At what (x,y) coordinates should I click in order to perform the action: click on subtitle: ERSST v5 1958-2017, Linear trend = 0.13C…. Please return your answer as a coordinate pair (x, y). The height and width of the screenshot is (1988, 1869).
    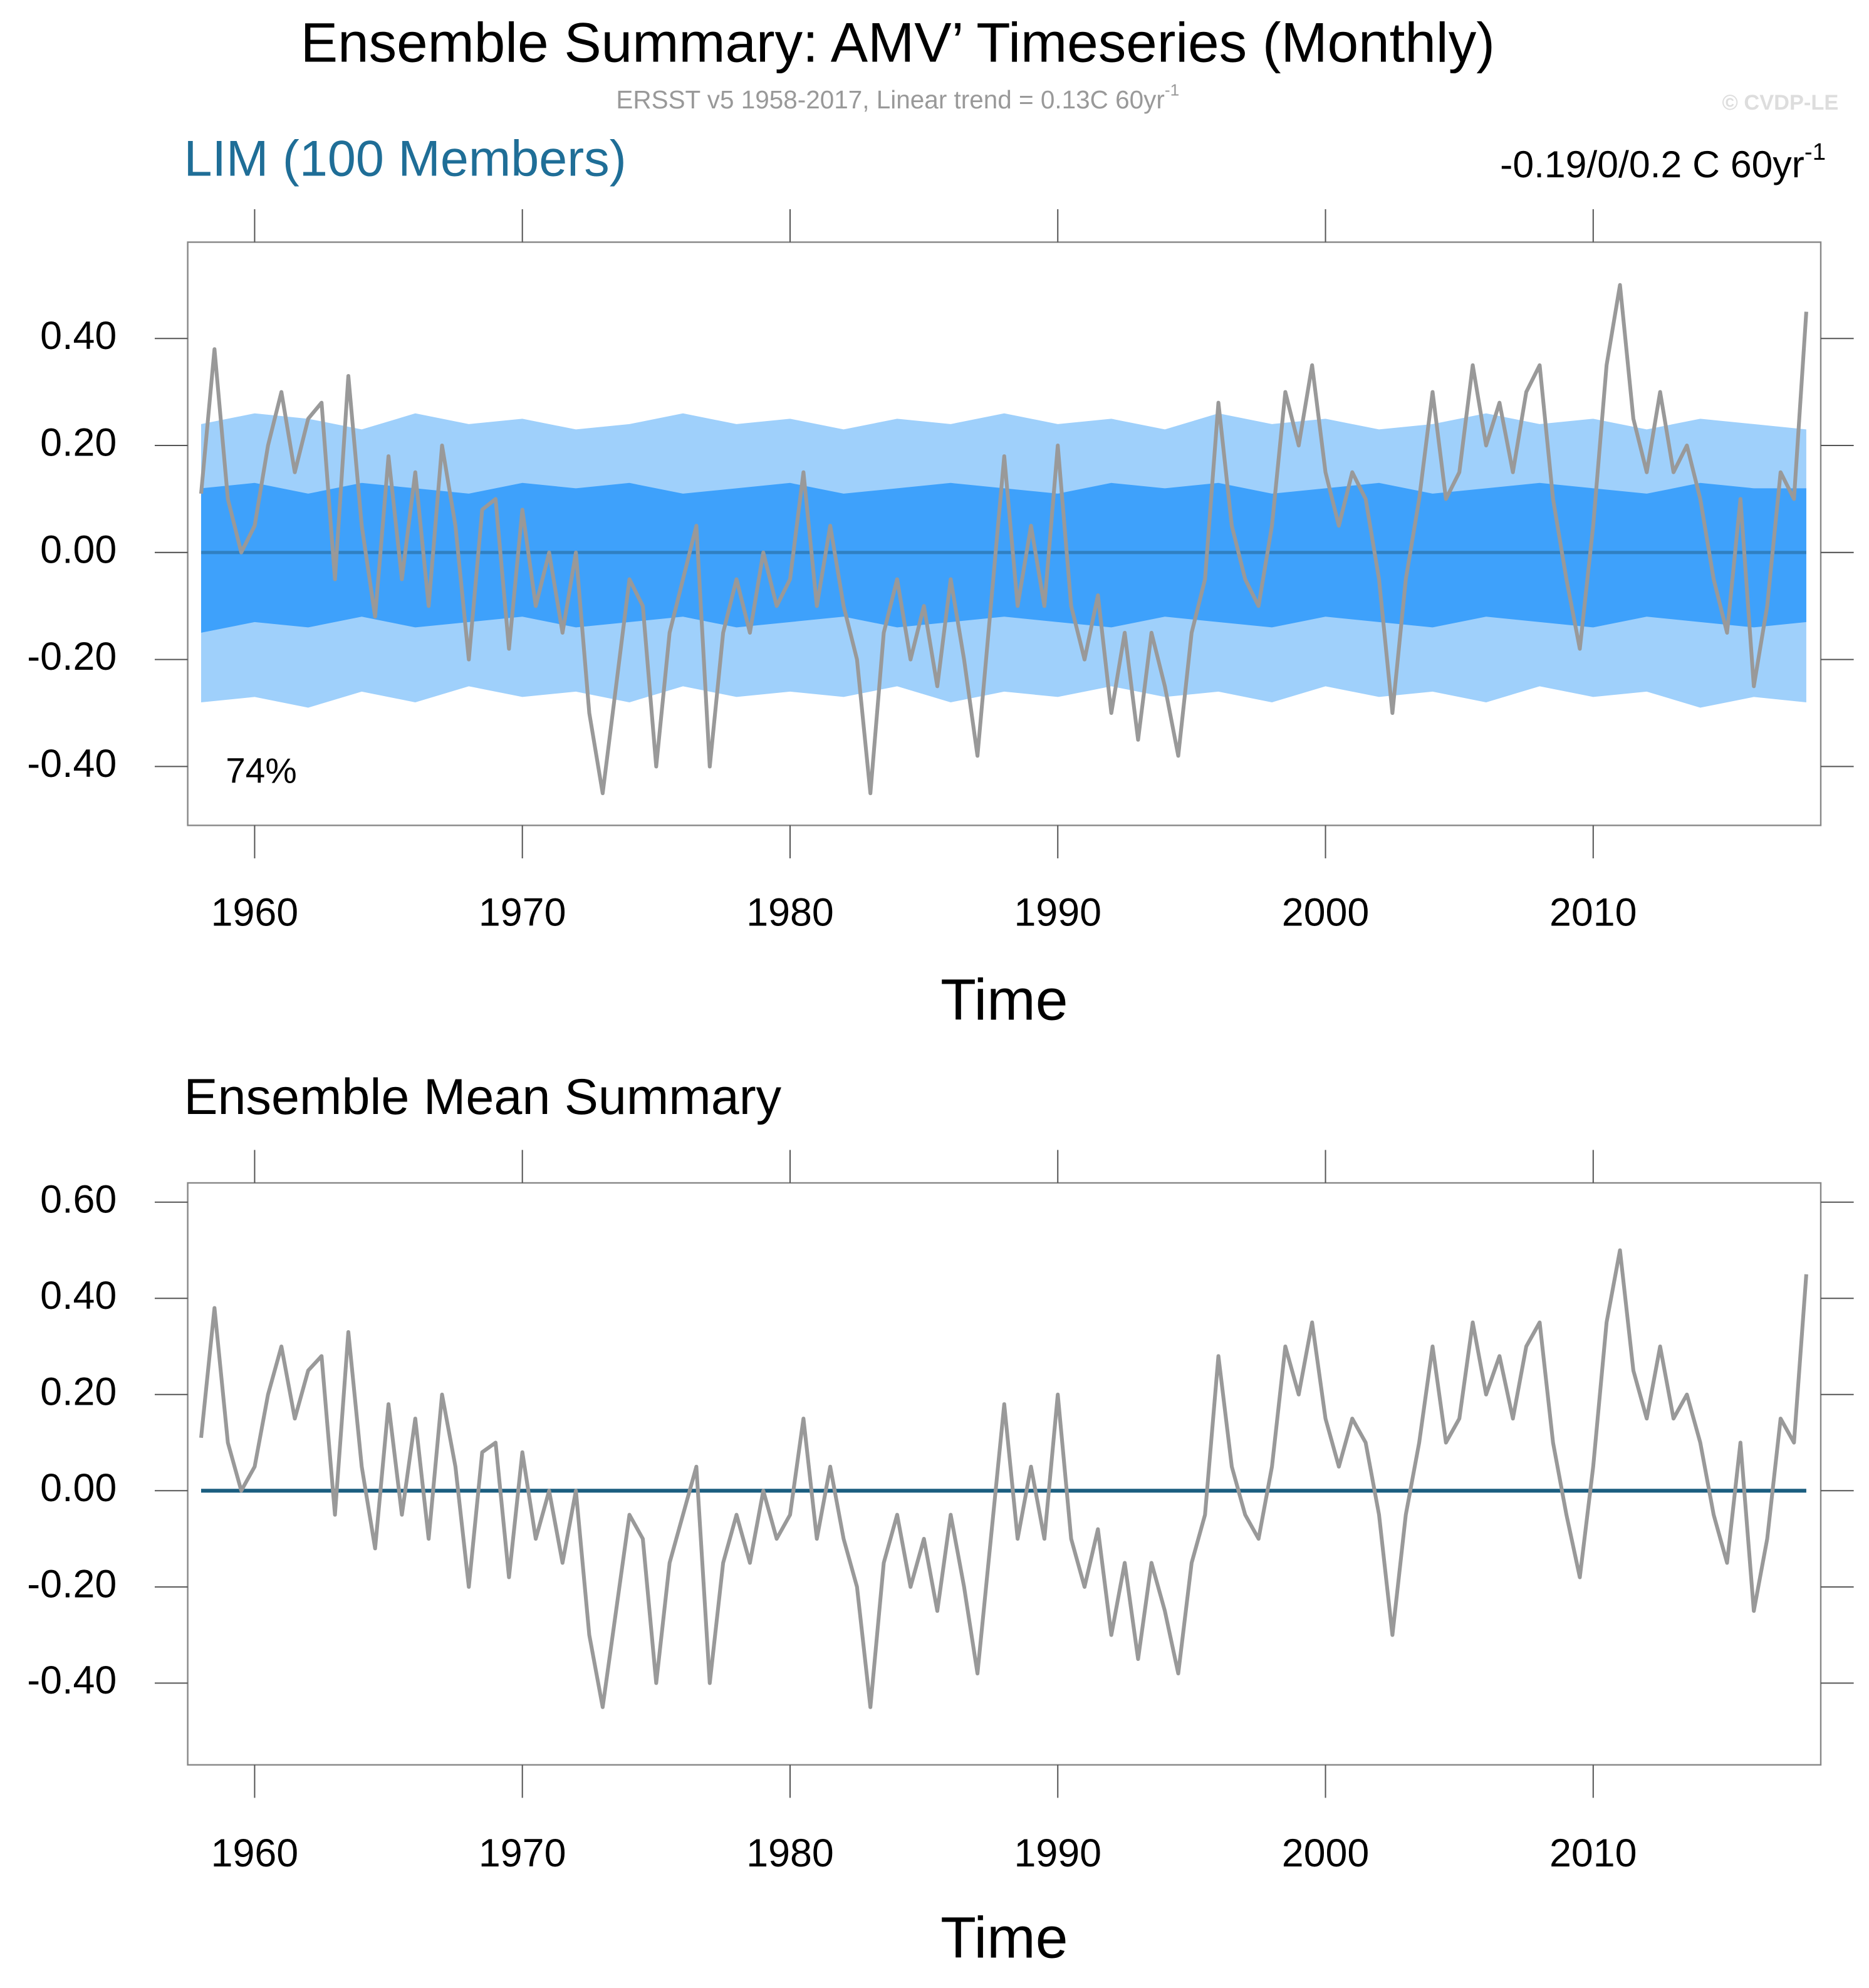
    Looking at the image, I should click on (897, 98).